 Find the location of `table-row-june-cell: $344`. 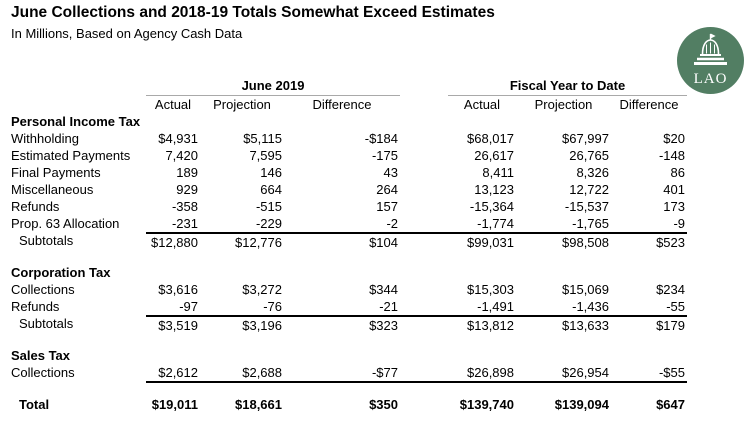

table-row-june-cell: $344 is located at coordinates (383, 289).